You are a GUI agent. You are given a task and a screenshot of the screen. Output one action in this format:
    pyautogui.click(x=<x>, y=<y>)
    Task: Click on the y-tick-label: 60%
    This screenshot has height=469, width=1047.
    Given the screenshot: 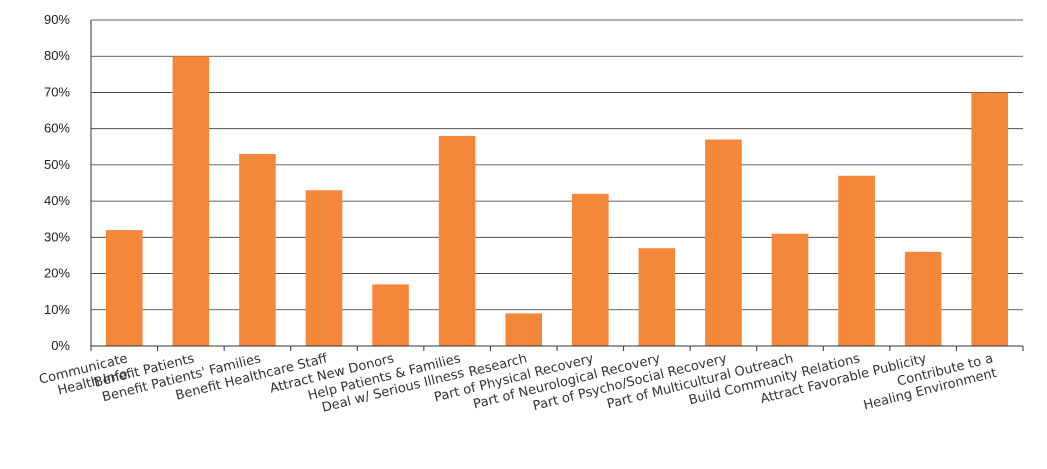 What is the action you would take?
    pyautogui.click(x=57, y=128)
    